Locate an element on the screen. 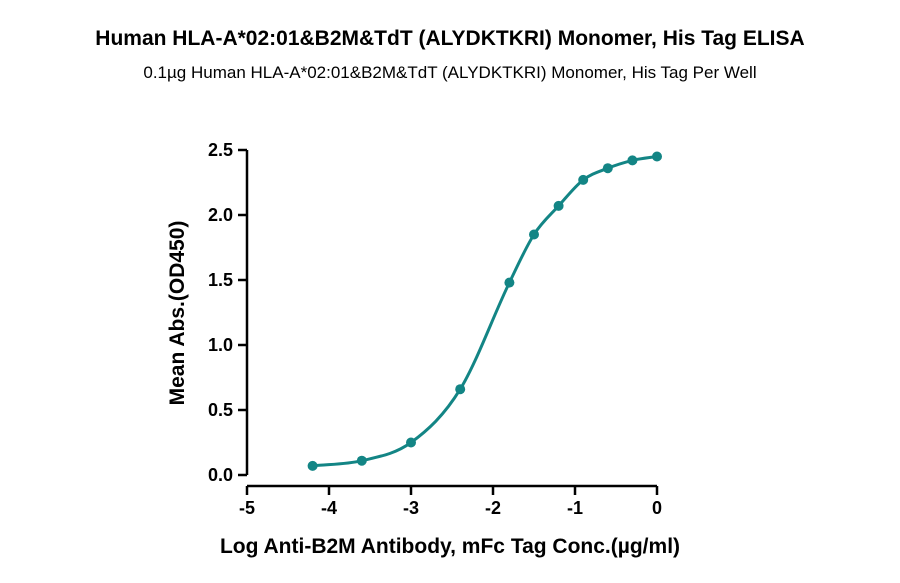 The width and height of the screenshot is (900, 583). x-axis: -5 -4 -3 -2 -1 0 is located at coordinates (450, 501).